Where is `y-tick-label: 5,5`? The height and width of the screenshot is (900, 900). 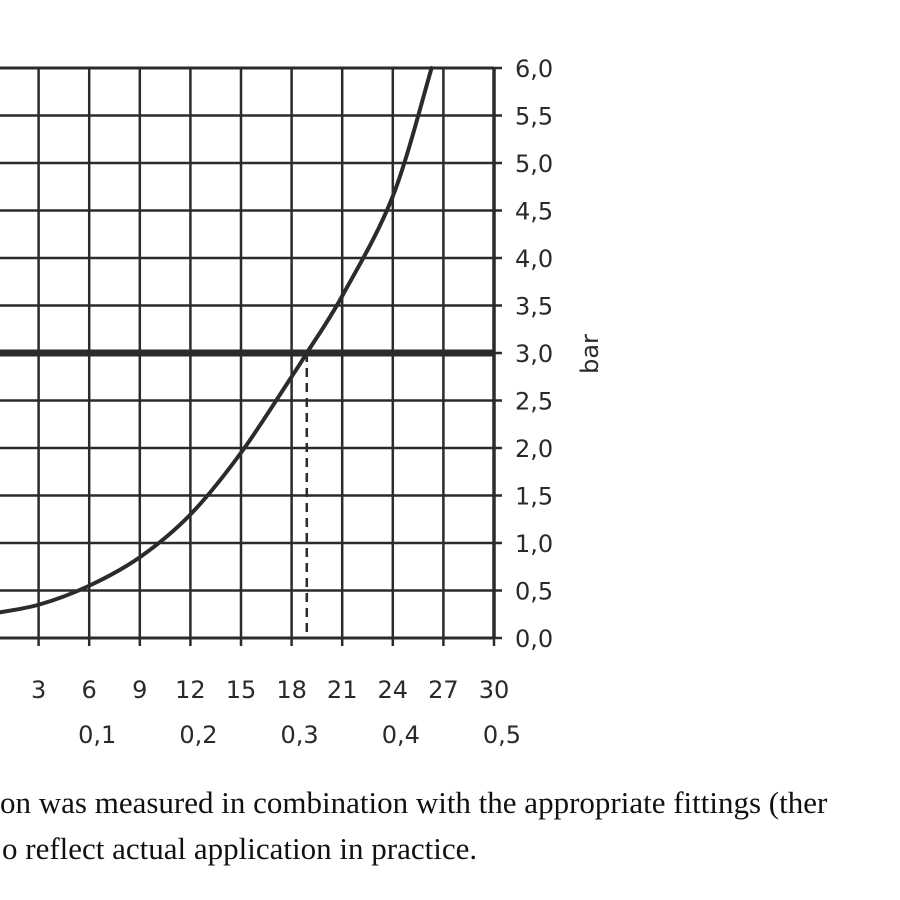
y-tick-label: 5,5 is located at coordinates (534, 117).